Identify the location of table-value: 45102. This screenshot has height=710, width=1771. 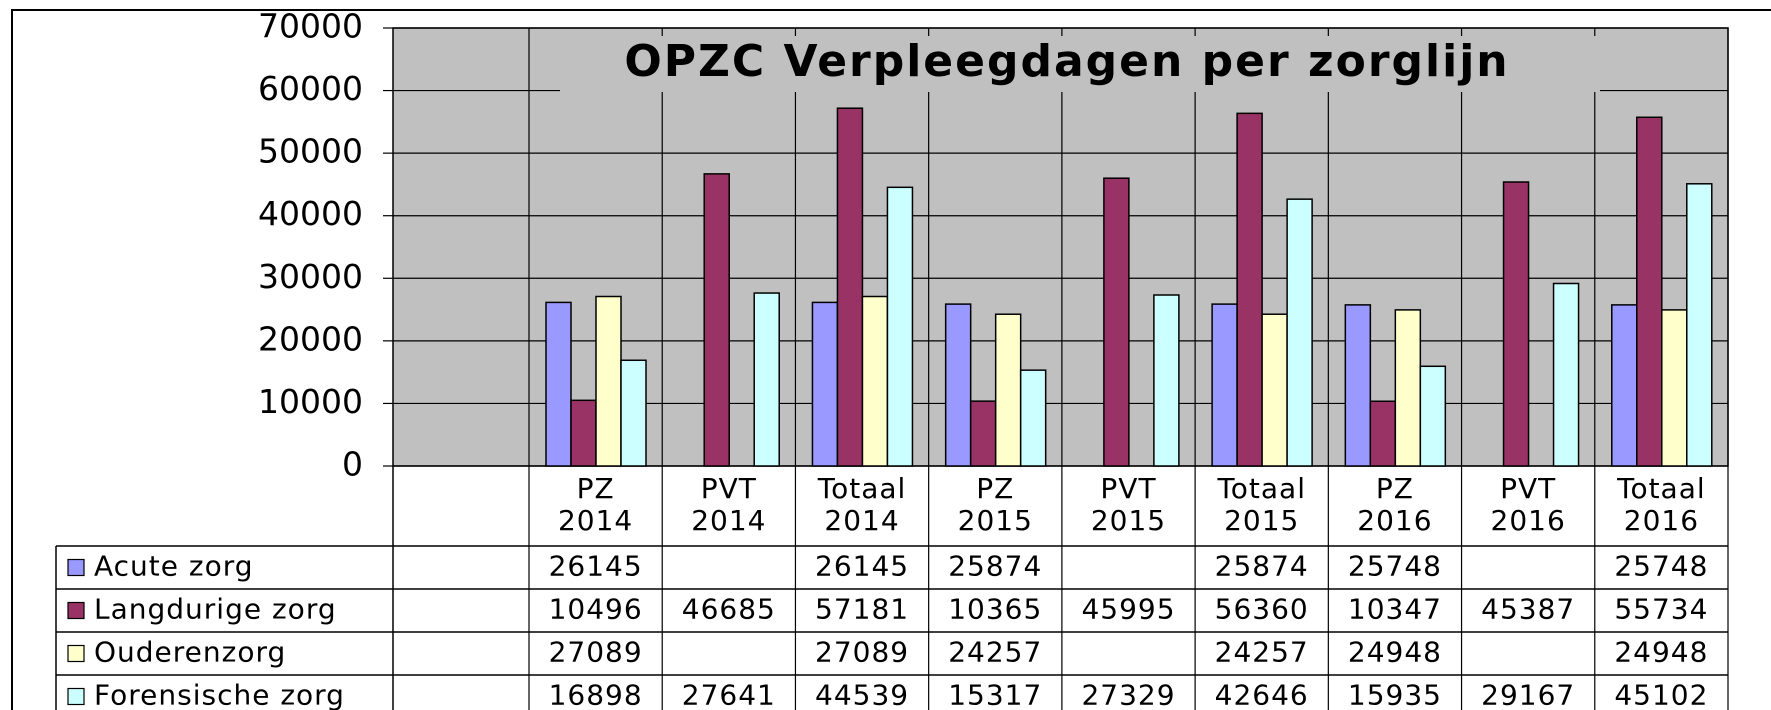
(1661, 694).